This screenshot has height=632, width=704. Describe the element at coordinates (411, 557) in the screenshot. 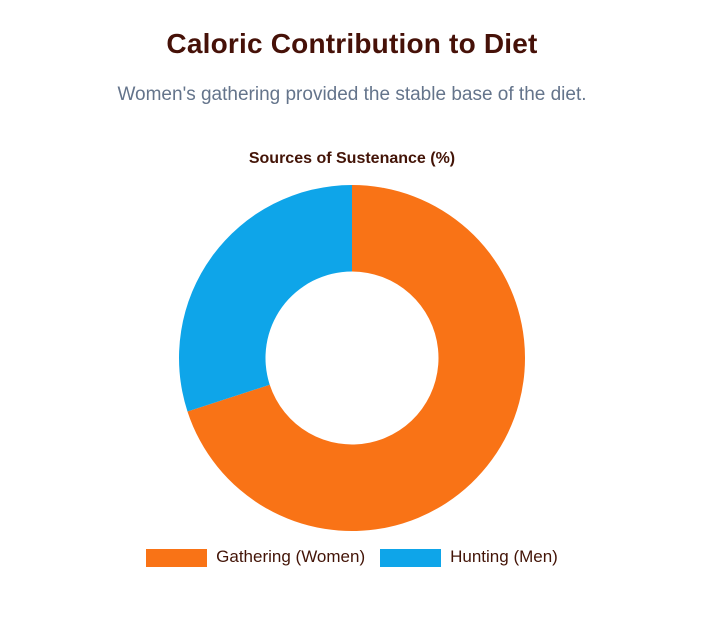

I see `legend-swatch-hunting-men` at that location.